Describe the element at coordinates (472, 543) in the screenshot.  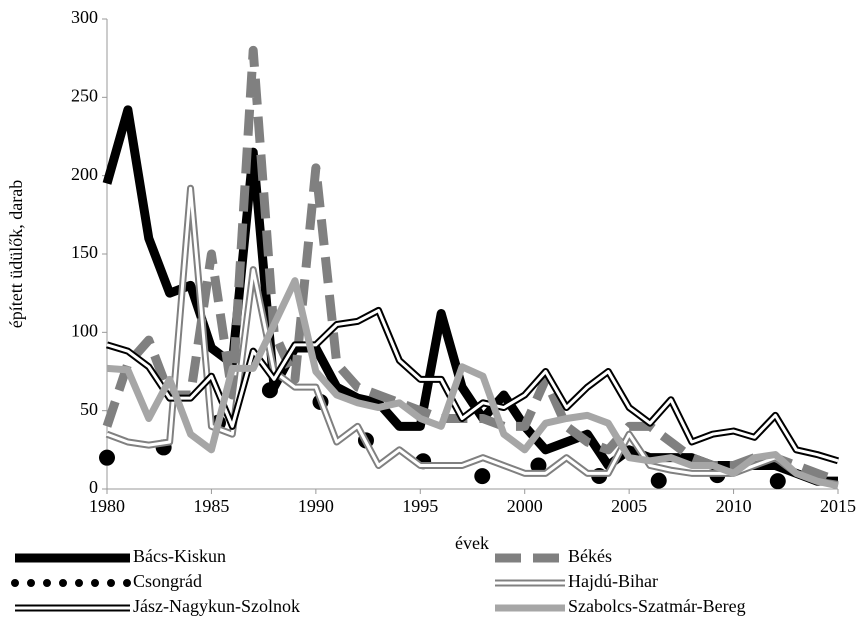
I see `x-axis-label: évek` at that location.